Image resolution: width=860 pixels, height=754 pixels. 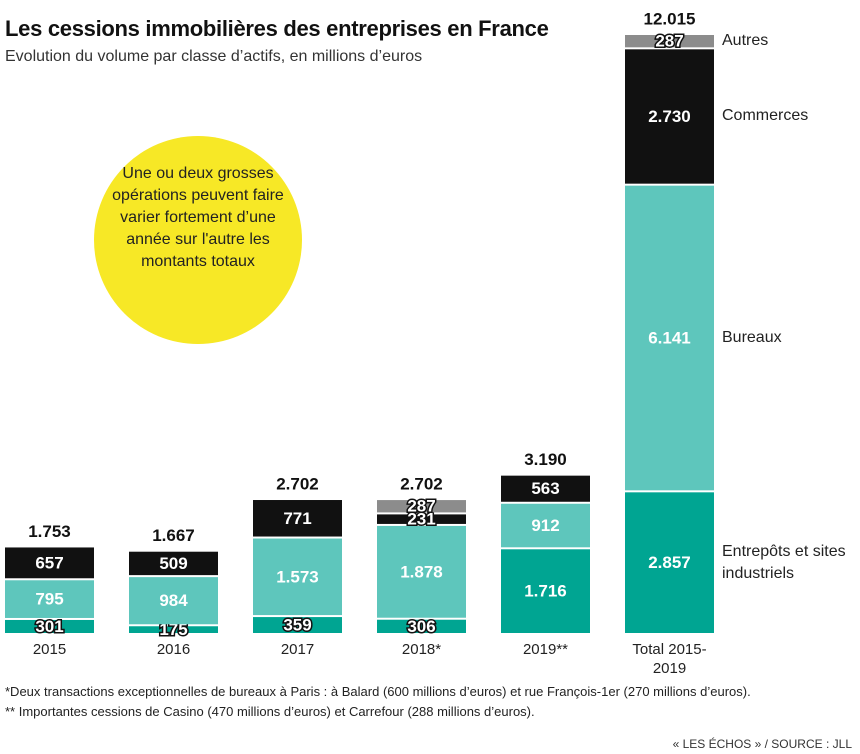 I want to click on value-label: 1.878, so click(x=421, y=571).